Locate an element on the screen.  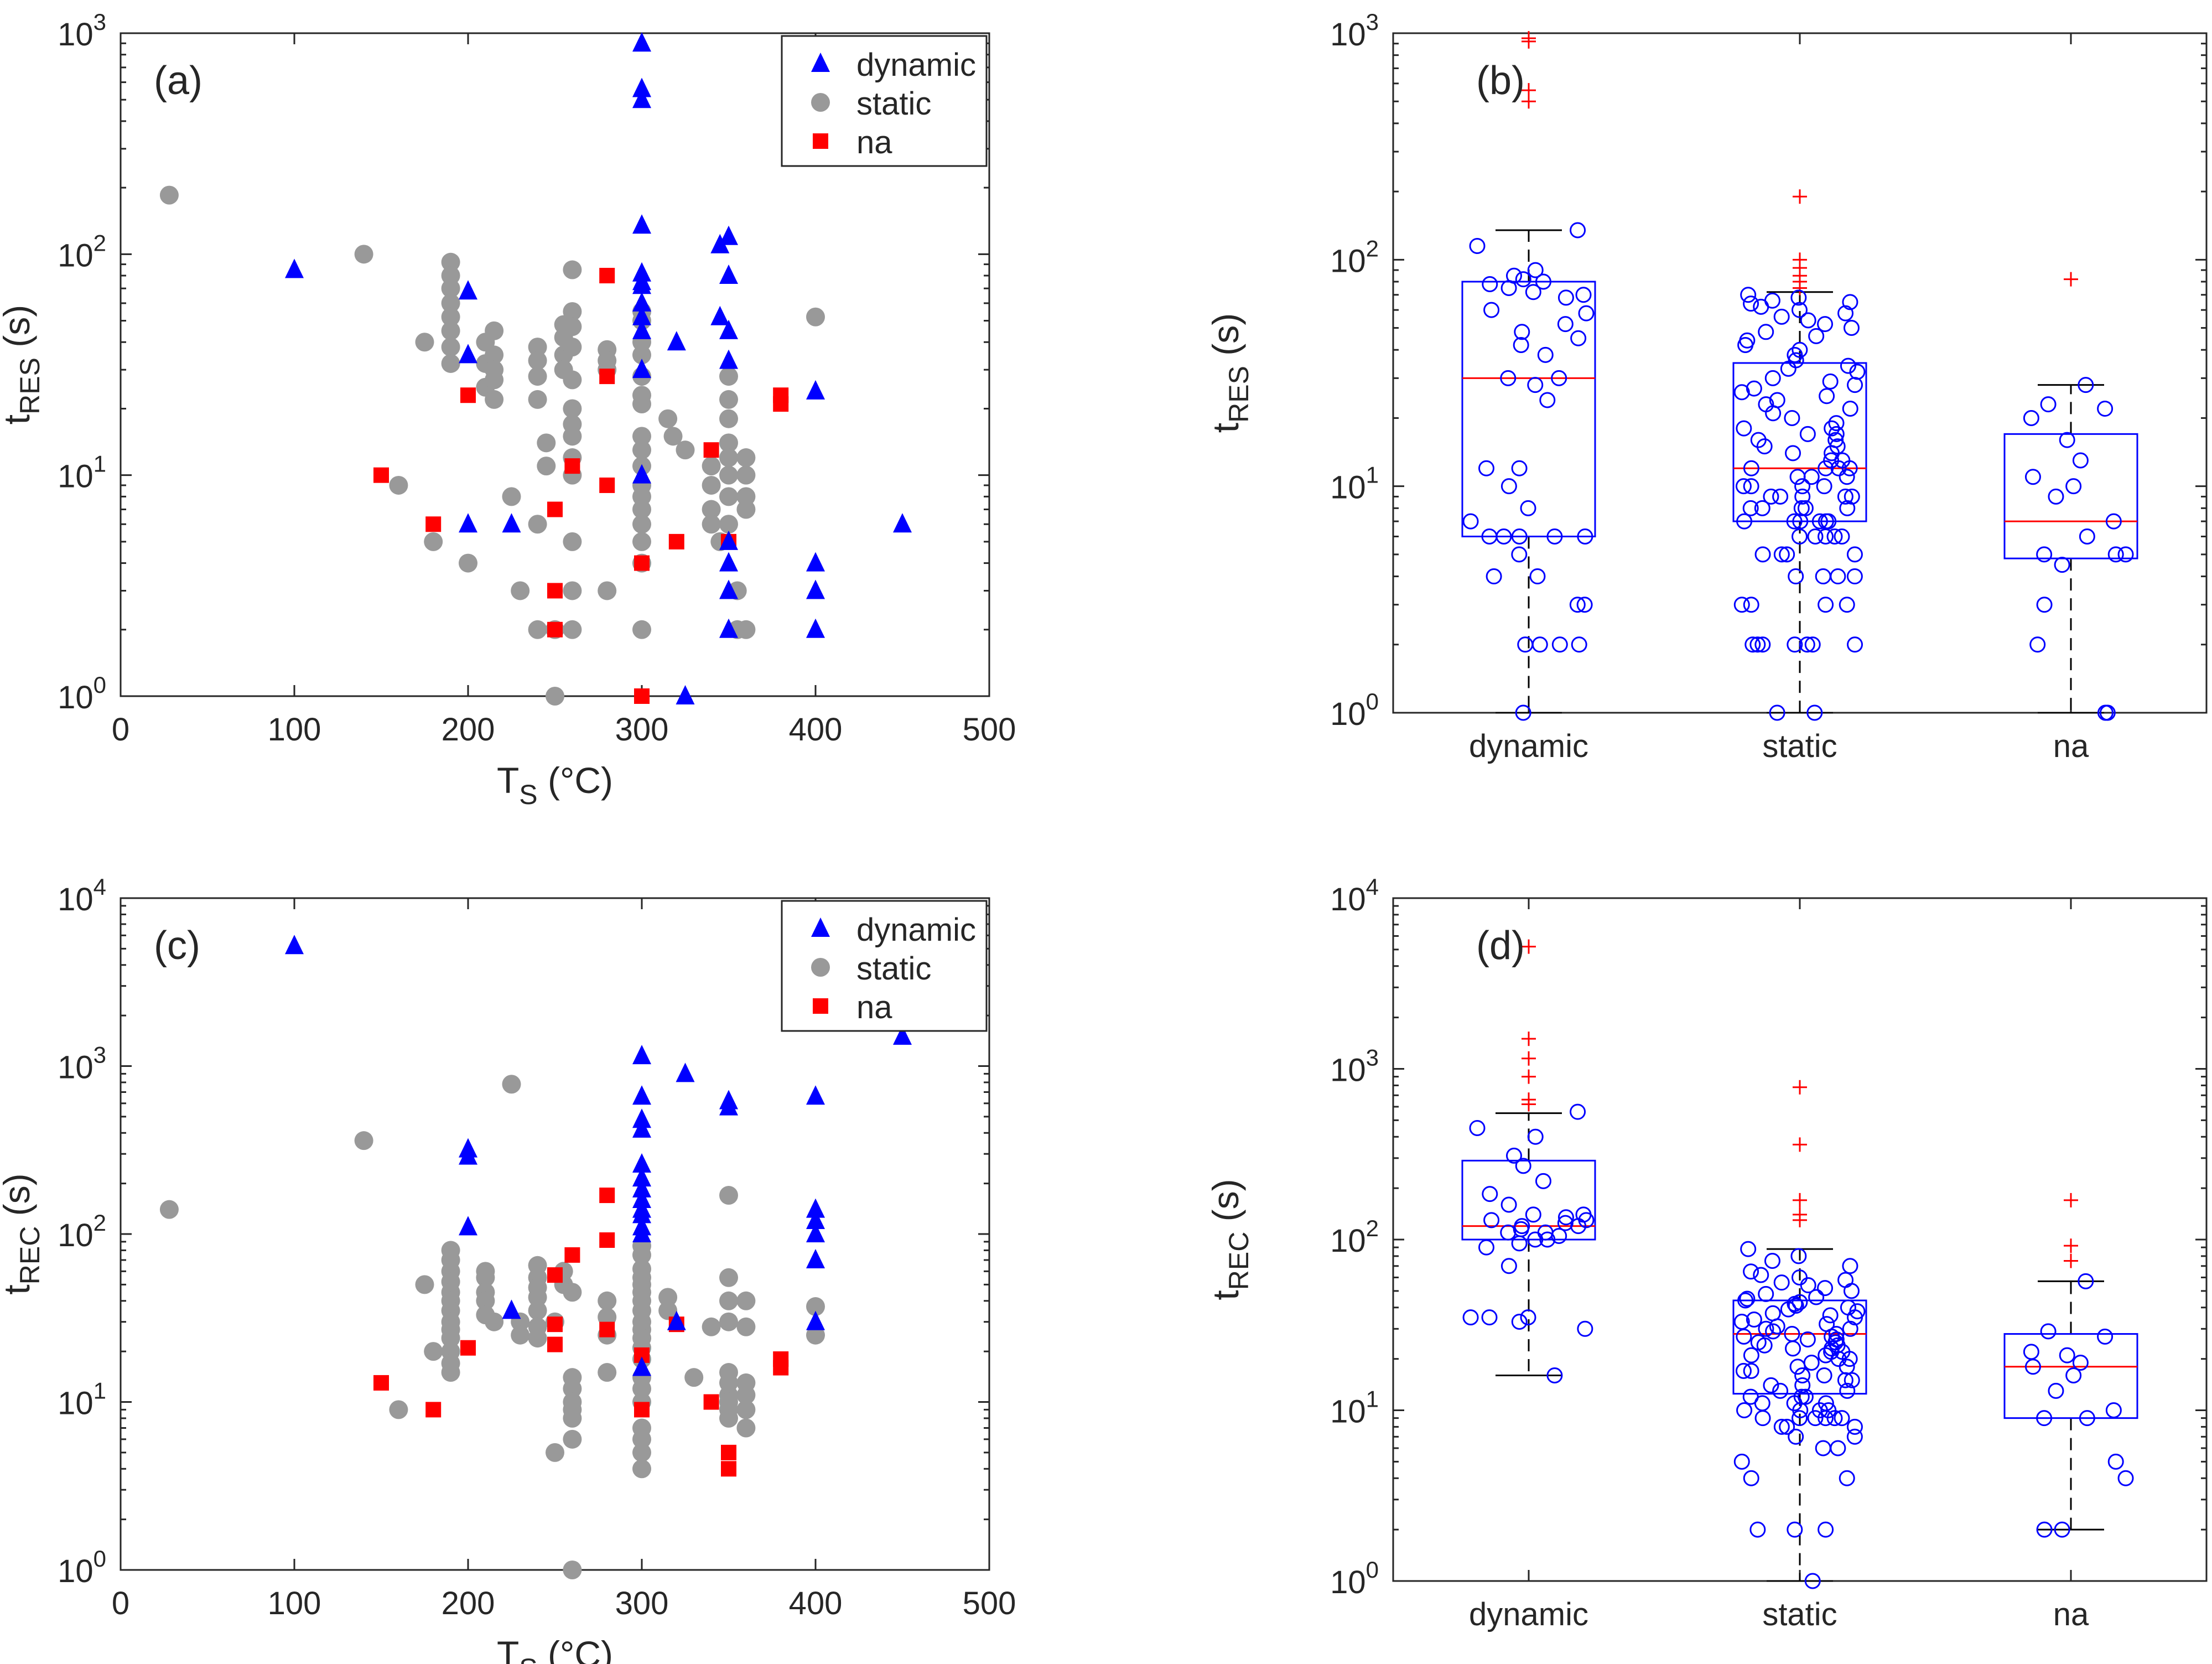
x-tick-label: 300 is located at coordinates (642, 1603).